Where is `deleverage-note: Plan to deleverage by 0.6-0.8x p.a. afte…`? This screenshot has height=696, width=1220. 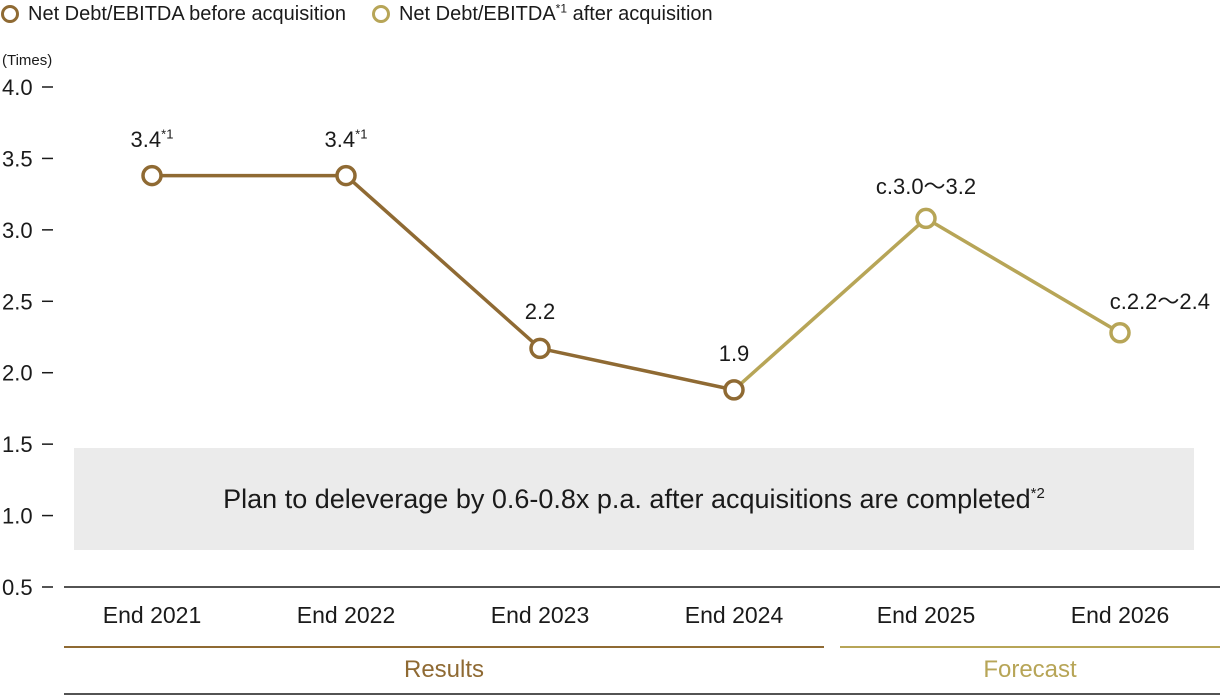 deleverage-note: Plan to deleverage by 0.6-0.8x p.a. afte… is located at coordinates (634, 499).